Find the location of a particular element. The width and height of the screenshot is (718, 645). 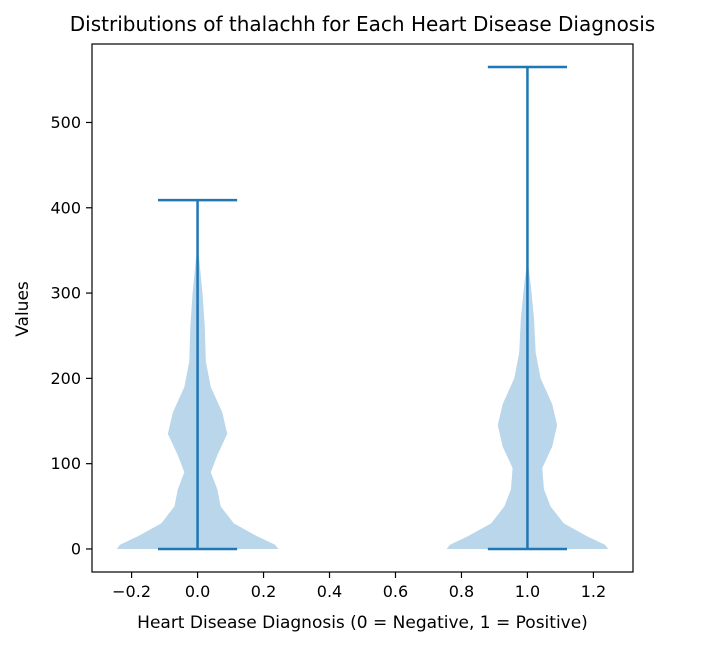

y-tick-label-1: 100 is located at coordinates (65, 463).